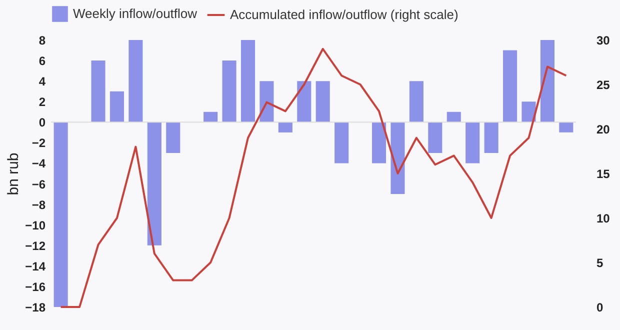 The width and height of the screenshot is (620, 330). What do you see at coordinates (13, 174) in the screenshot?
I see `y-axis-title: bn rub` at bounding box center [13, 174].